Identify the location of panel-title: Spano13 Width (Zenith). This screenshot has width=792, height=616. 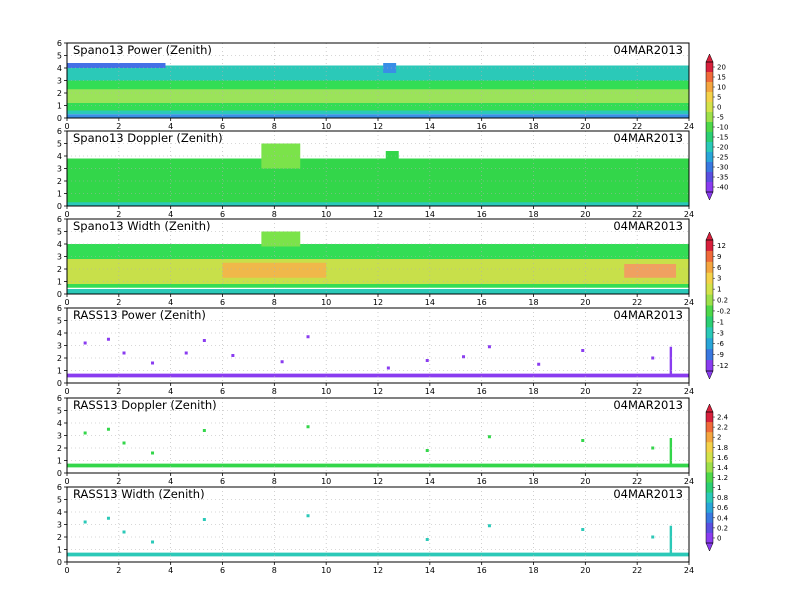
(142, 226).